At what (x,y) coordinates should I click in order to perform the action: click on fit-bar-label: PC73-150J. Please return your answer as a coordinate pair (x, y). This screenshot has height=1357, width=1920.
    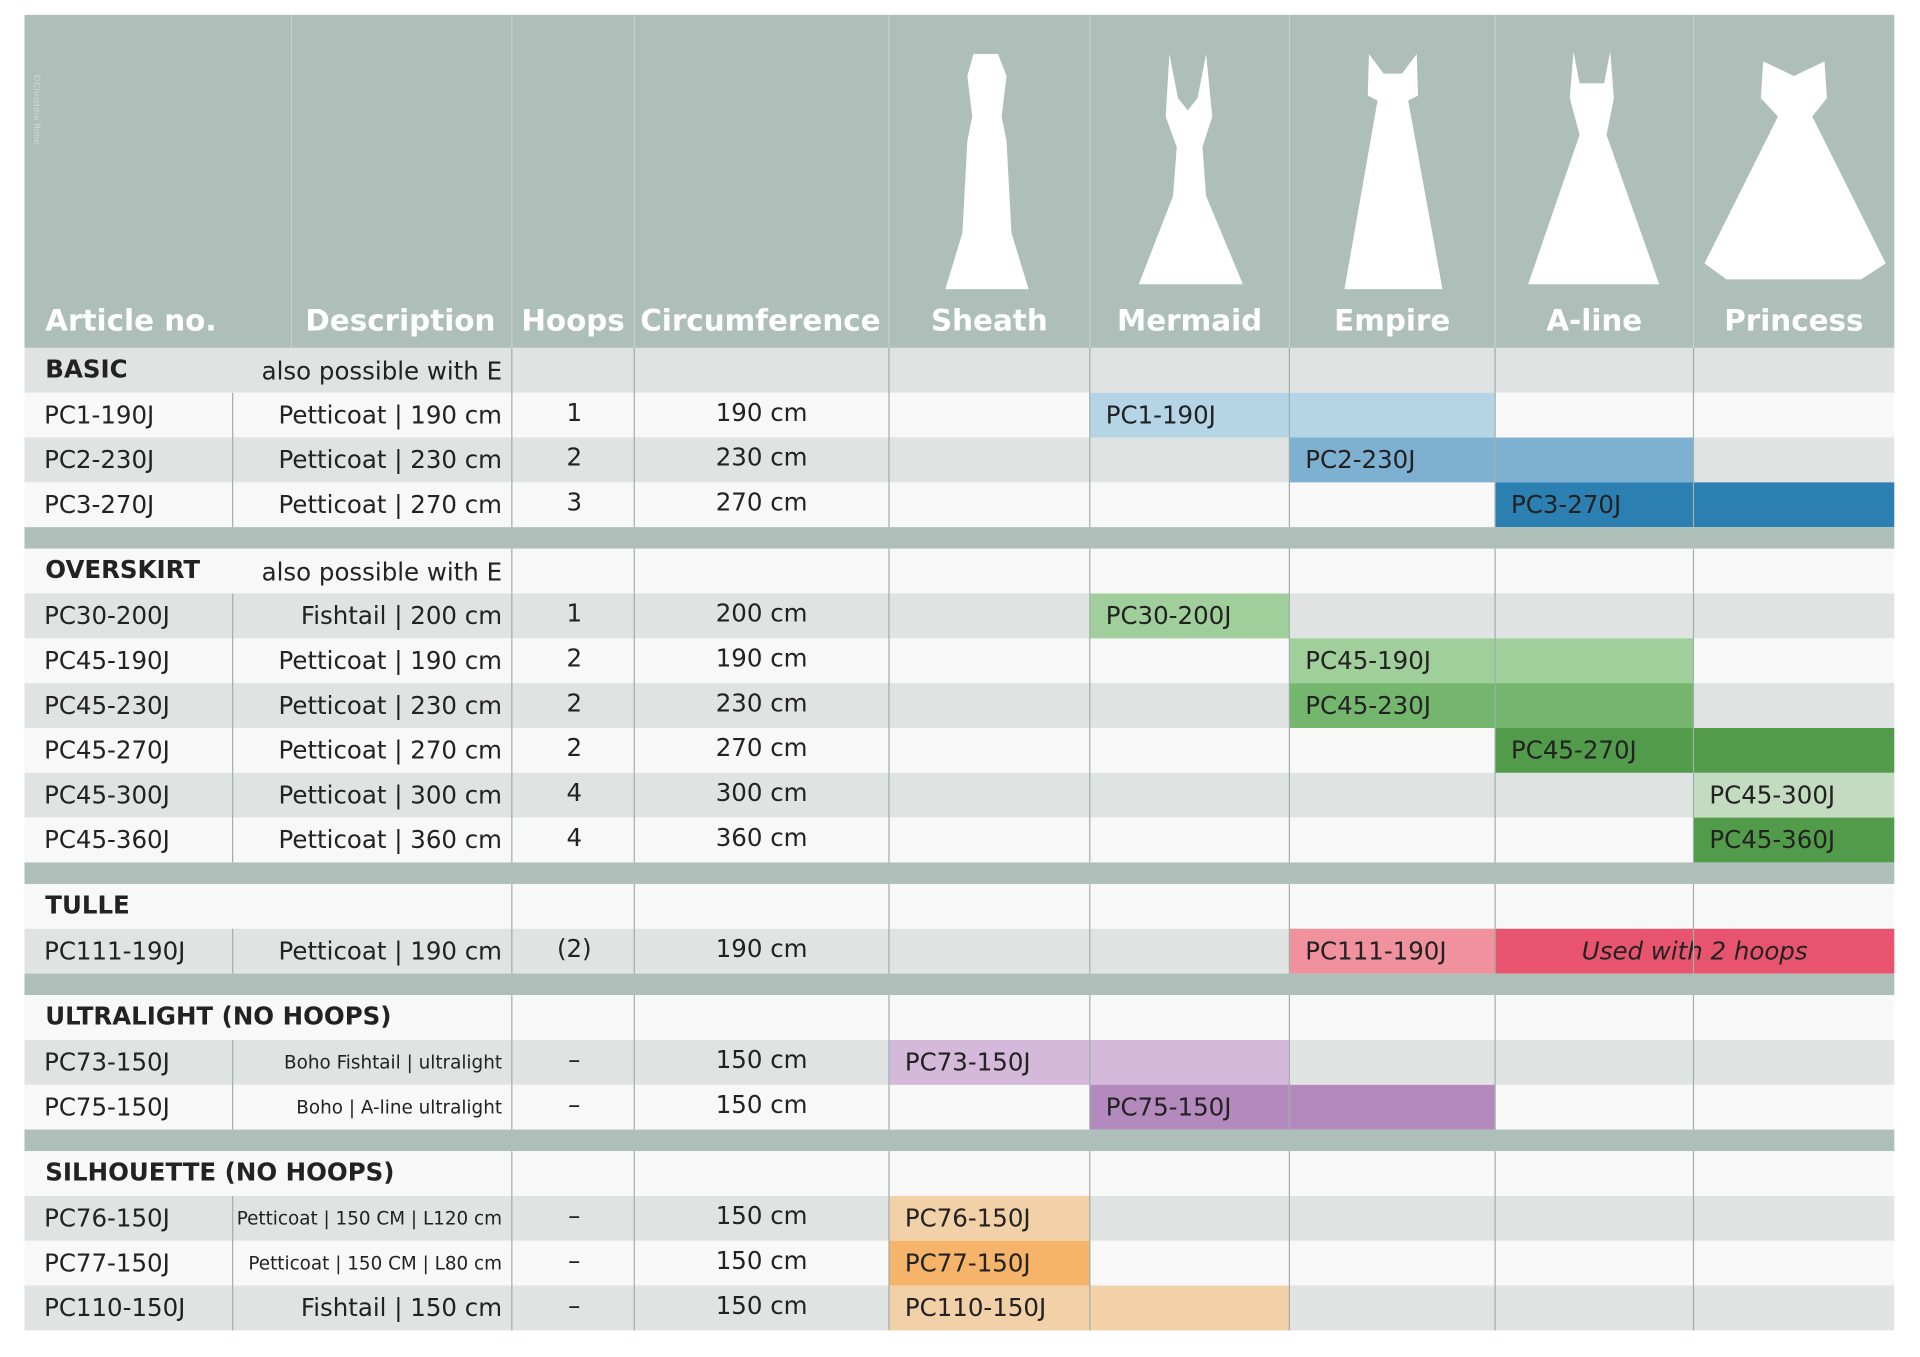
    Looking at the image, I should click on (968, 1062).